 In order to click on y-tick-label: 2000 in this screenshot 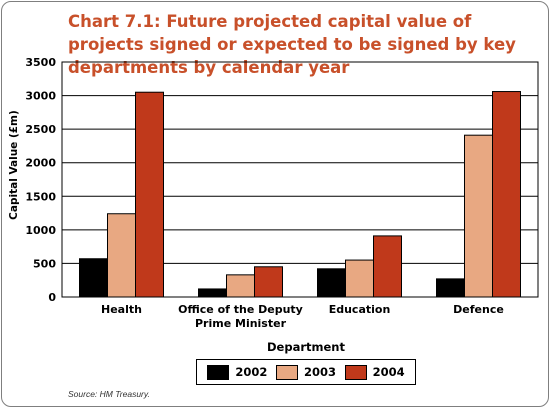, I will do `click(40, 163)`.